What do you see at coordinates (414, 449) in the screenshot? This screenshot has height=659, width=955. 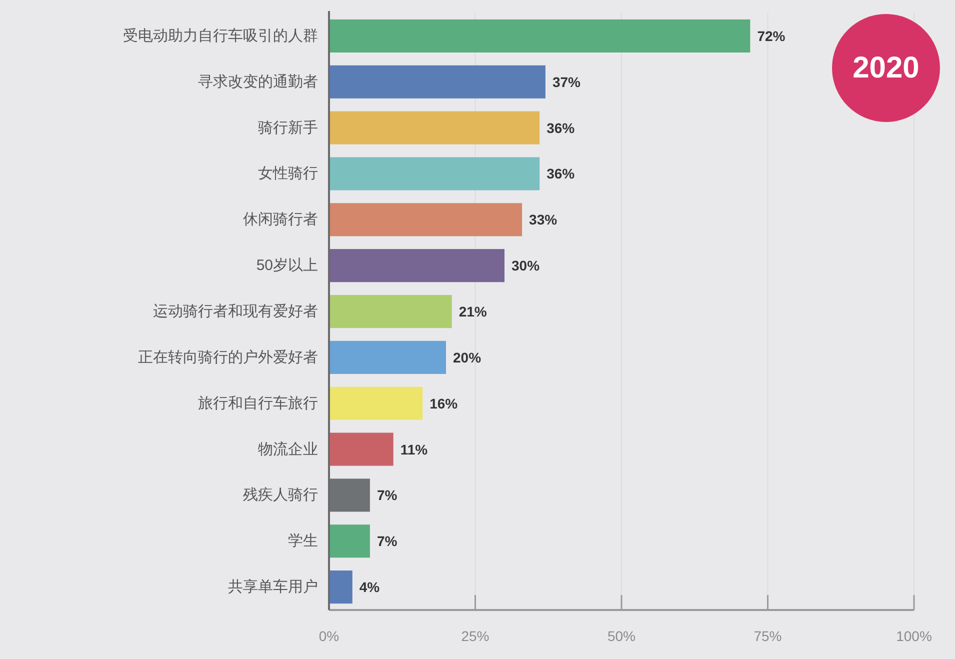 I see `data-label: 11%` at bounding box center [414, 449].